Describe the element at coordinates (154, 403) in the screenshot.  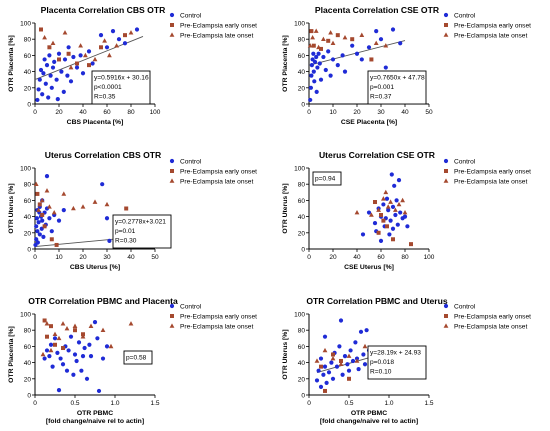
I see `x-tick-label: 1.5` at that location.